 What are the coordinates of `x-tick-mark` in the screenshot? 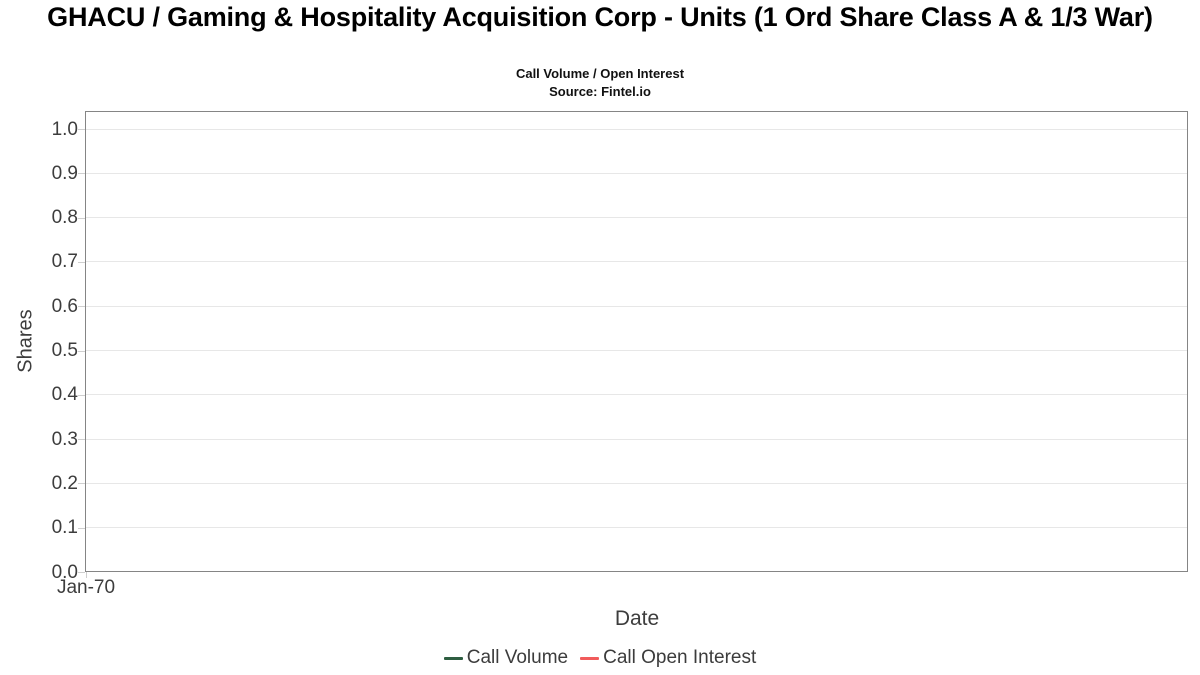 It's located at (86, 575).